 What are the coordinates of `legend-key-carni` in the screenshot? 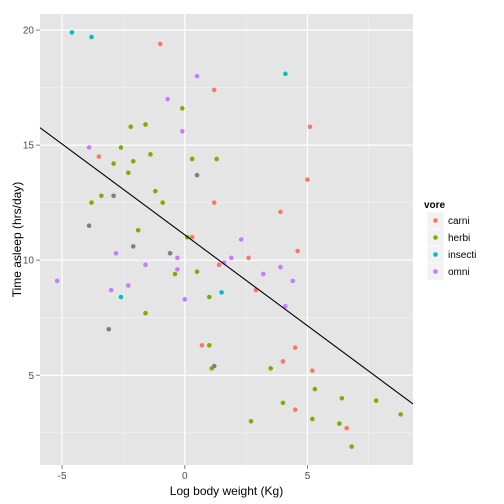 It's located at (435, 220).